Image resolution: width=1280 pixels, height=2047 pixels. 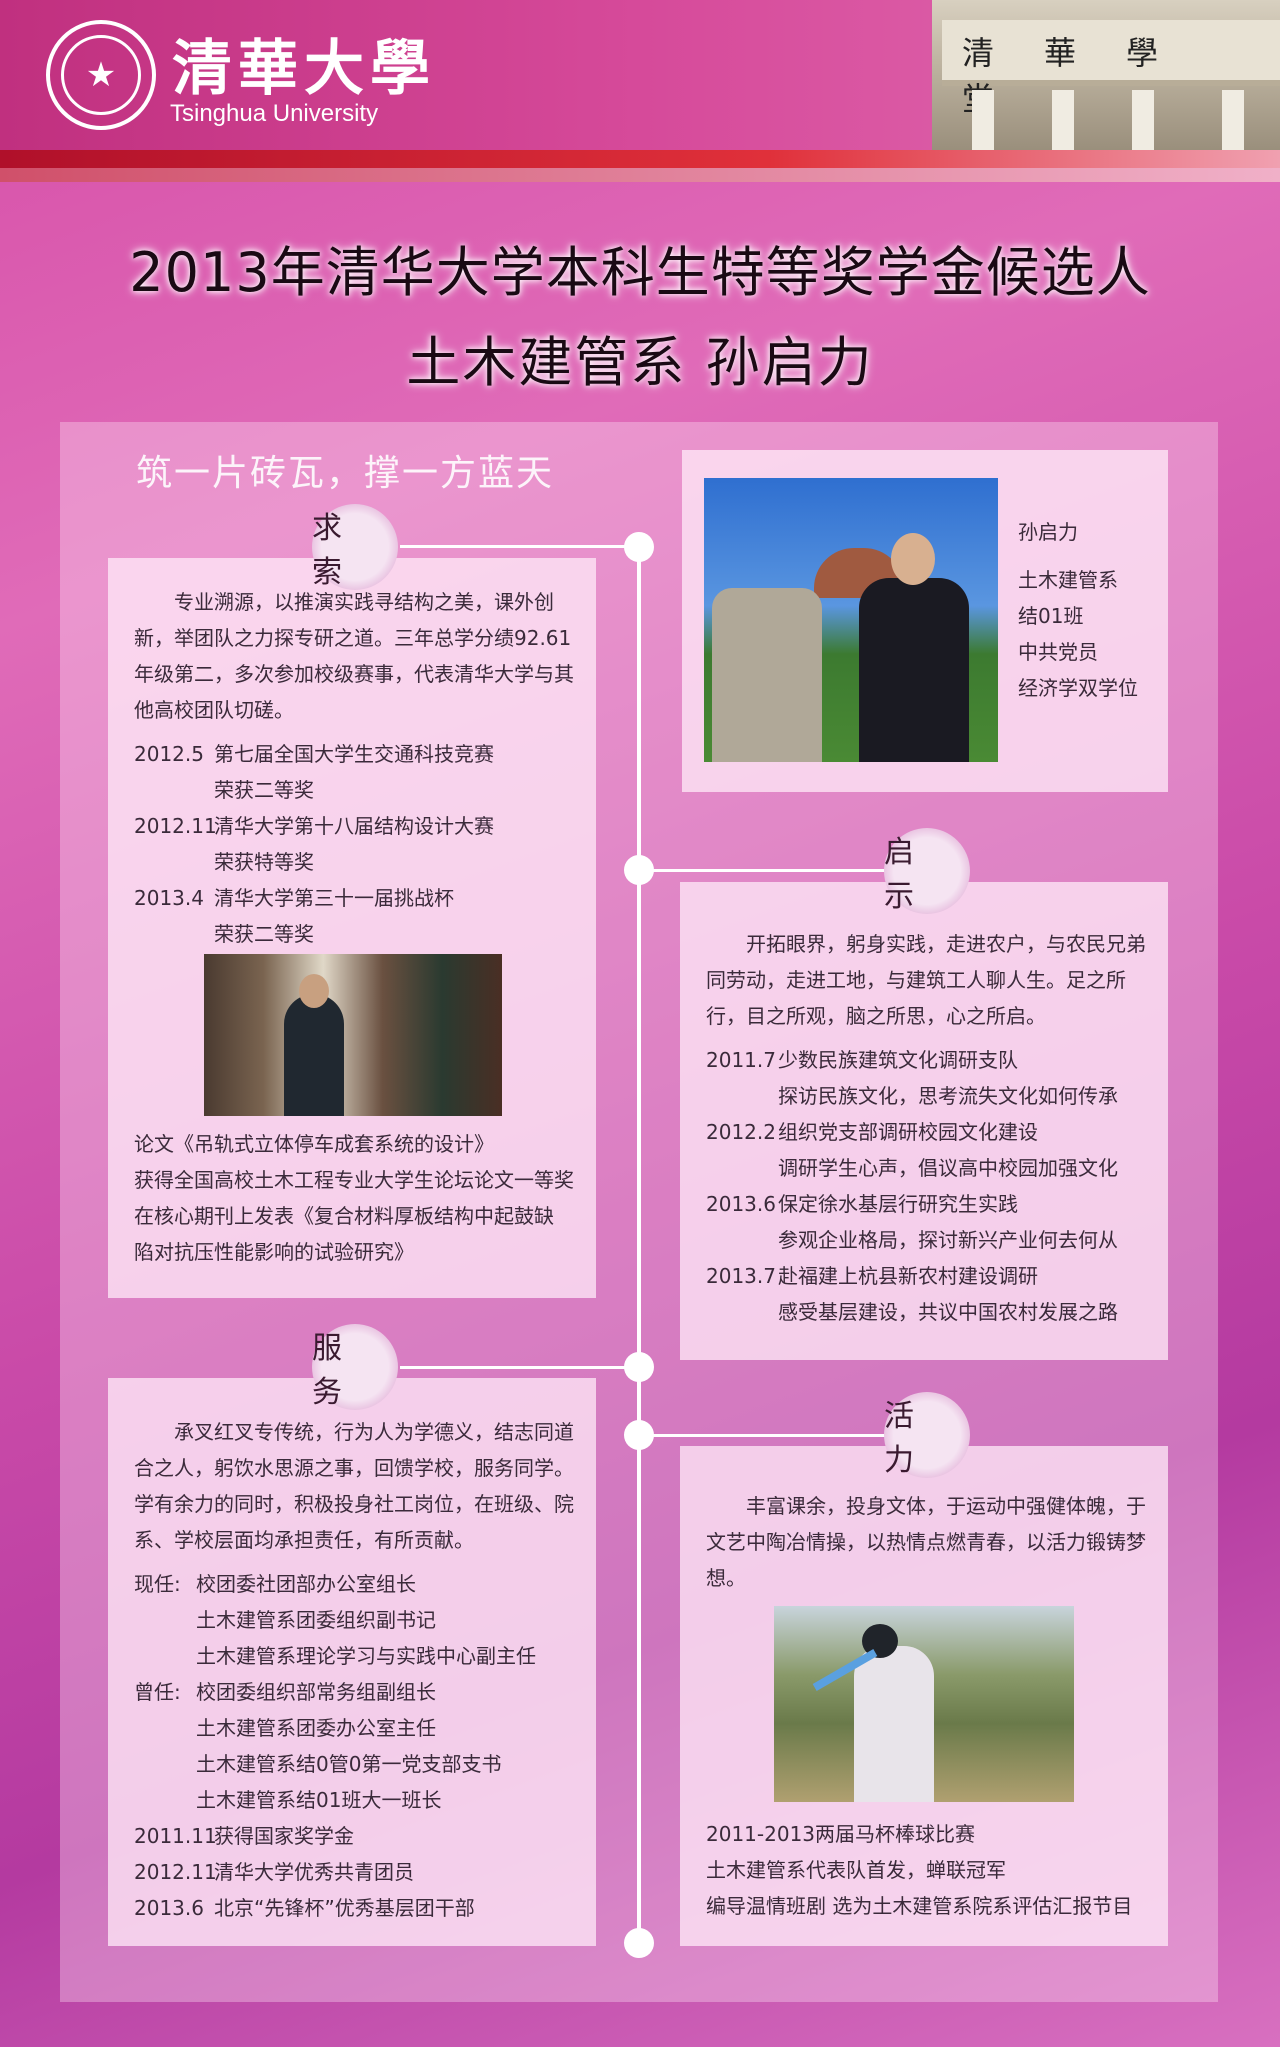 What do you see at coordinates (639, 1244) in the screenshot?
I see `timeline-line` at bounding box center [639, 1244].